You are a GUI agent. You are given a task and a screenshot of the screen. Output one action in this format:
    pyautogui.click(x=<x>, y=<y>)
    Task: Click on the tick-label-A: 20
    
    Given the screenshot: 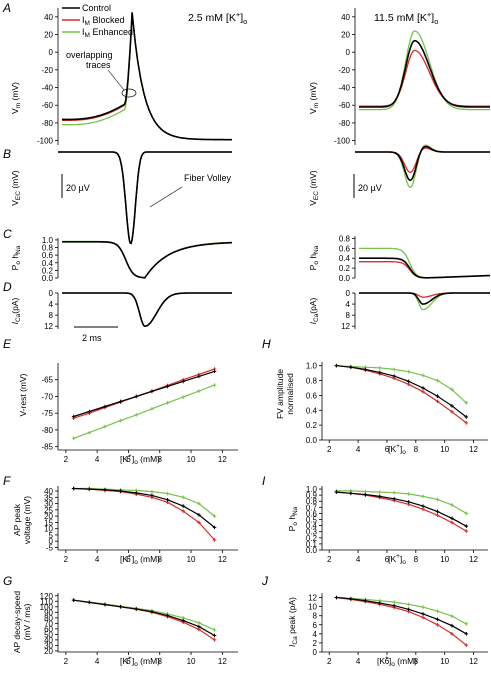 What is the action you would take?
    pyautogui.click(x=48, y=35)
    